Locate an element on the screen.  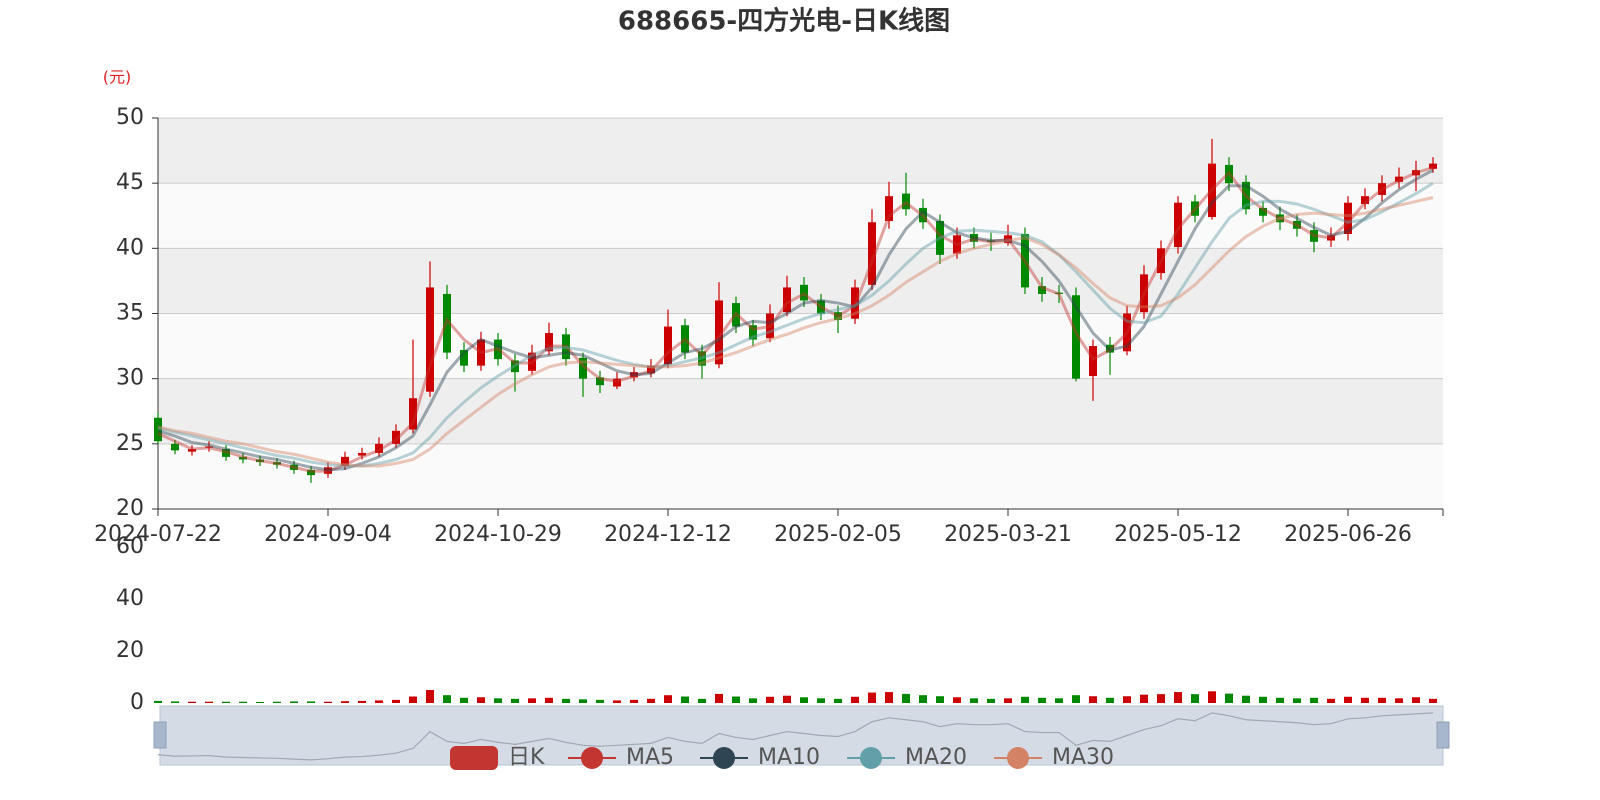
y-tick-label: 35 is located at coordinates (130, 313).